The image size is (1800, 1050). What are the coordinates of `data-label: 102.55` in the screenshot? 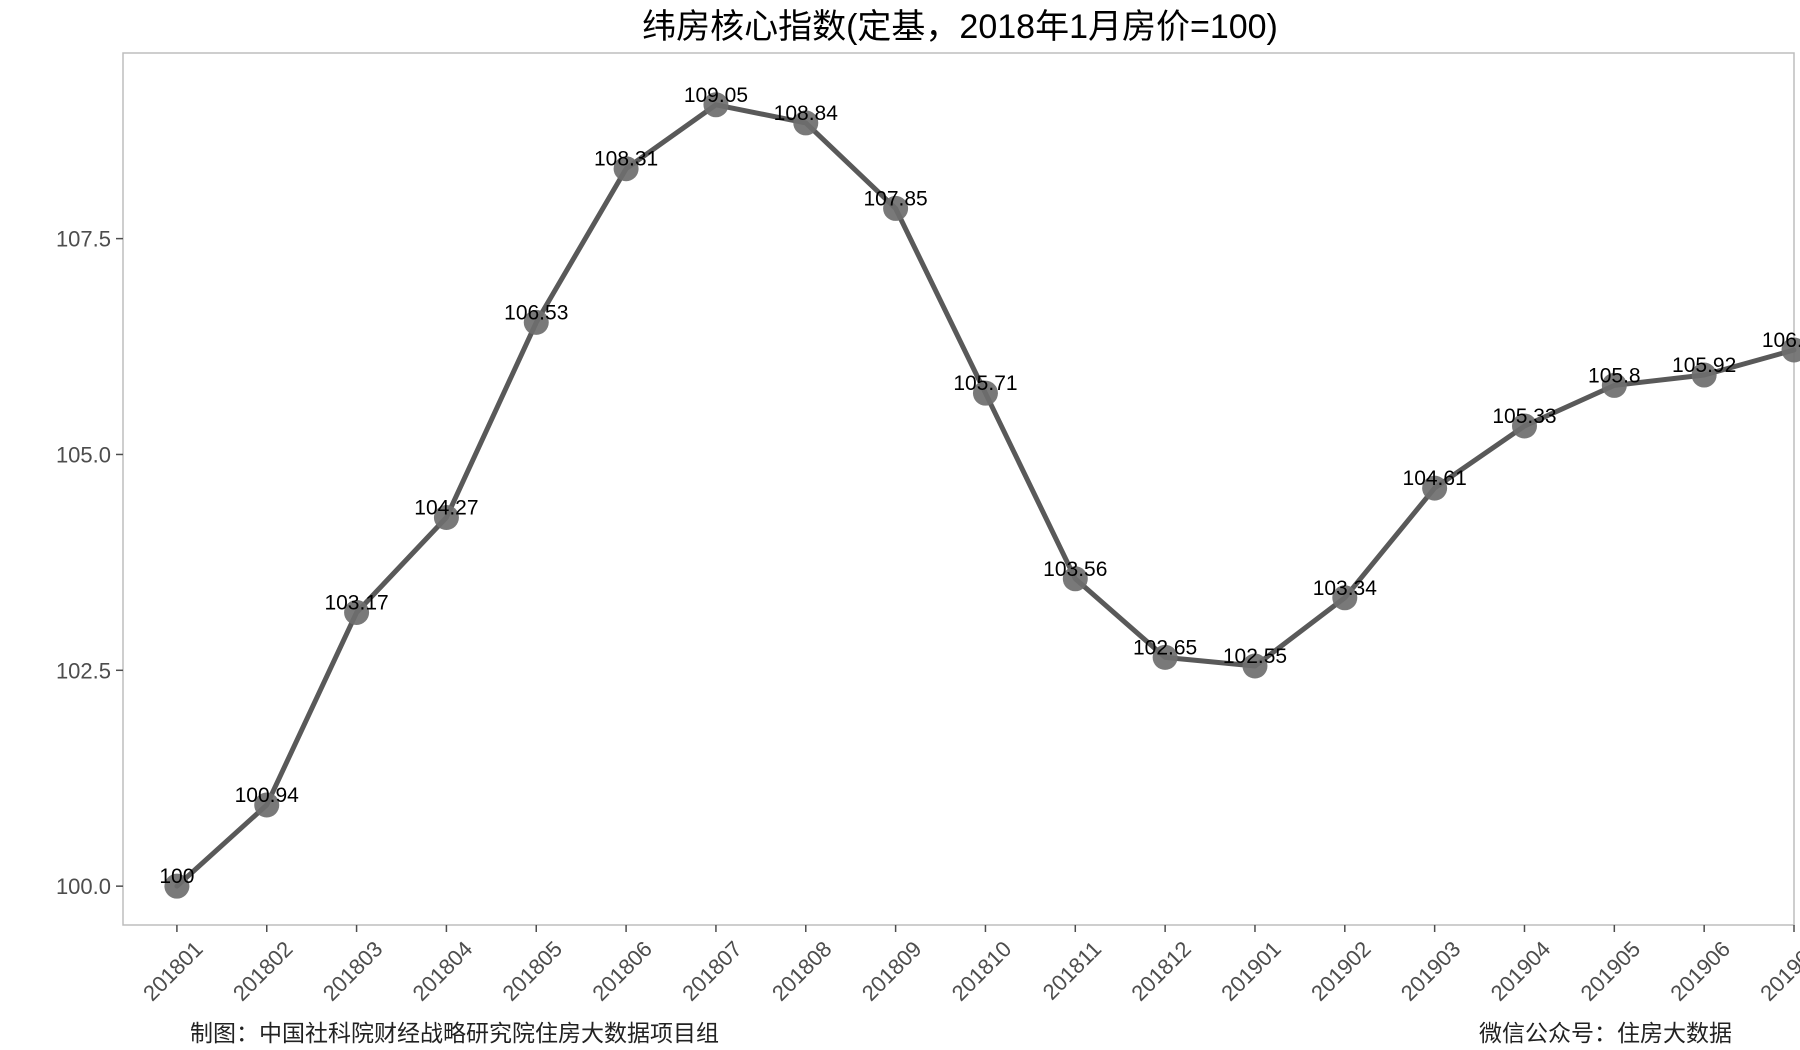 It's located at (1255, 656).